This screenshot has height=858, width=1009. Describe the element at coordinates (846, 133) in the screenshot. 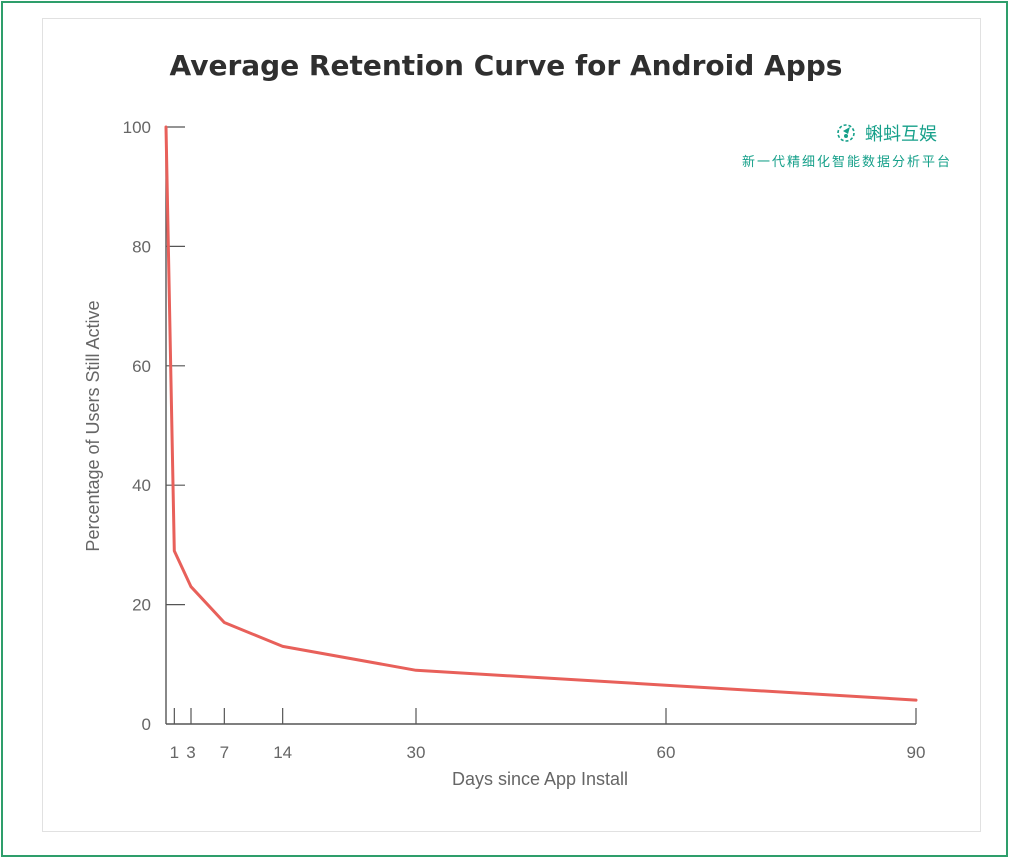

I see `logo-icon` at that location.